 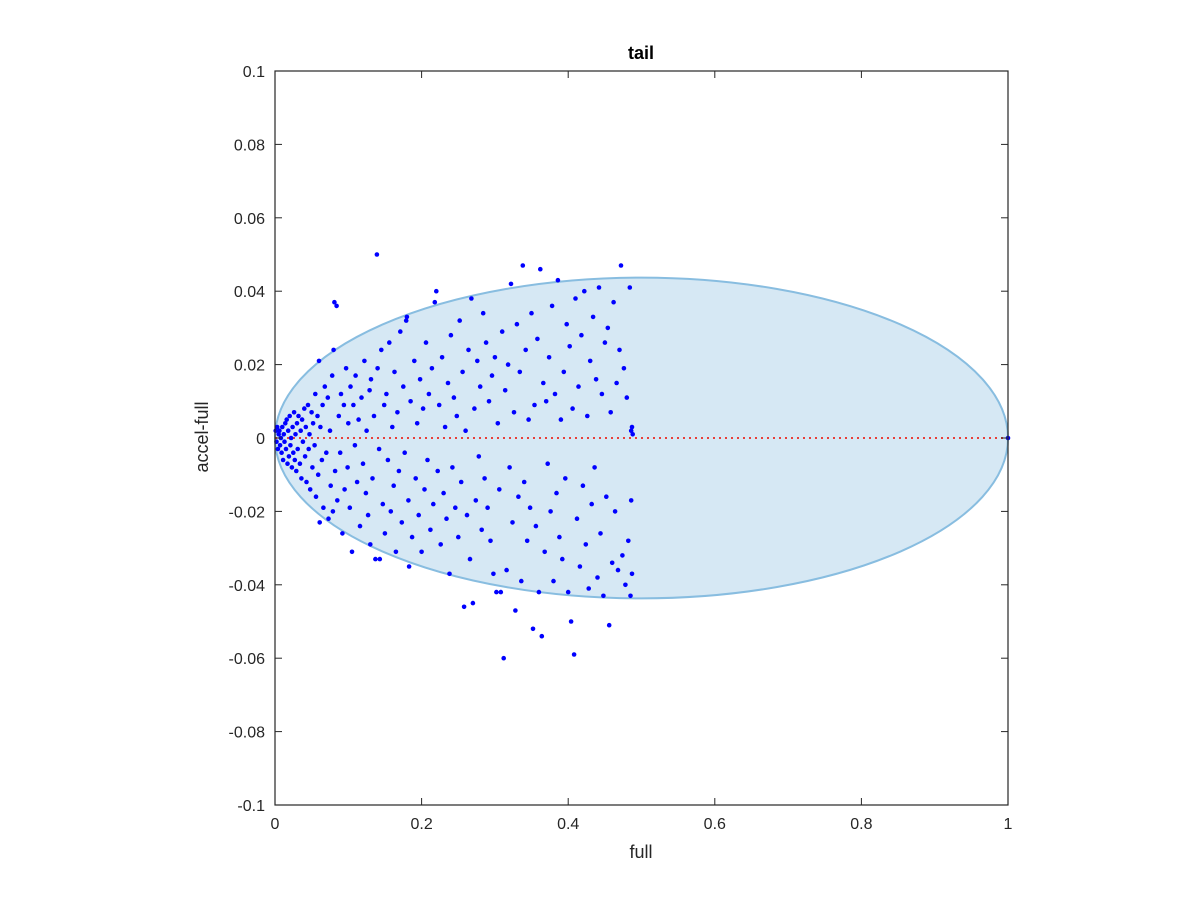 I want to click on y-tick-label: 0.06, so click(x=249, y=219).